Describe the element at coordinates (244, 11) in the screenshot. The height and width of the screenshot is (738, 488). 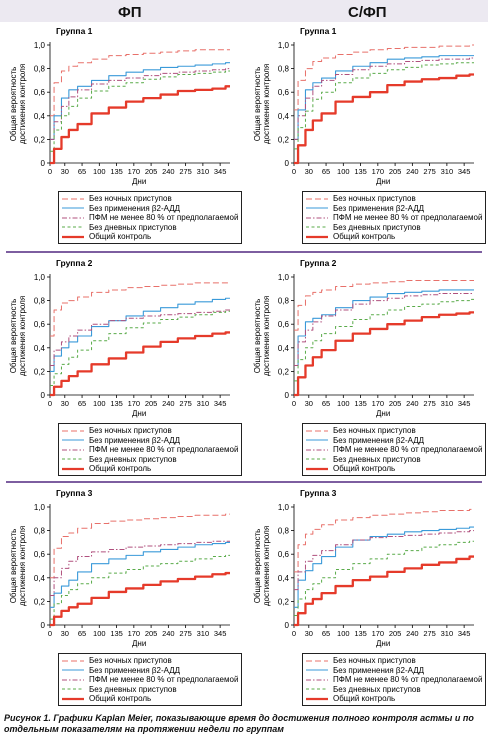
I see `top-band` at that location.